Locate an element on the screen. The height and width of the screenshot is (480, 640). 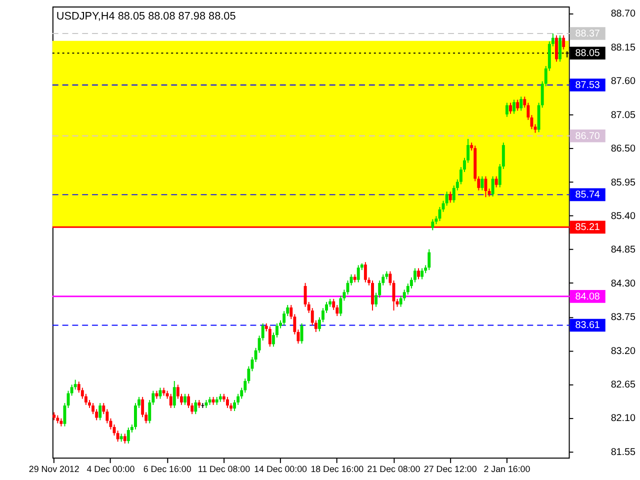
x-tick-label: 4 Dec 00:00 is located at coordinates (110, 469).